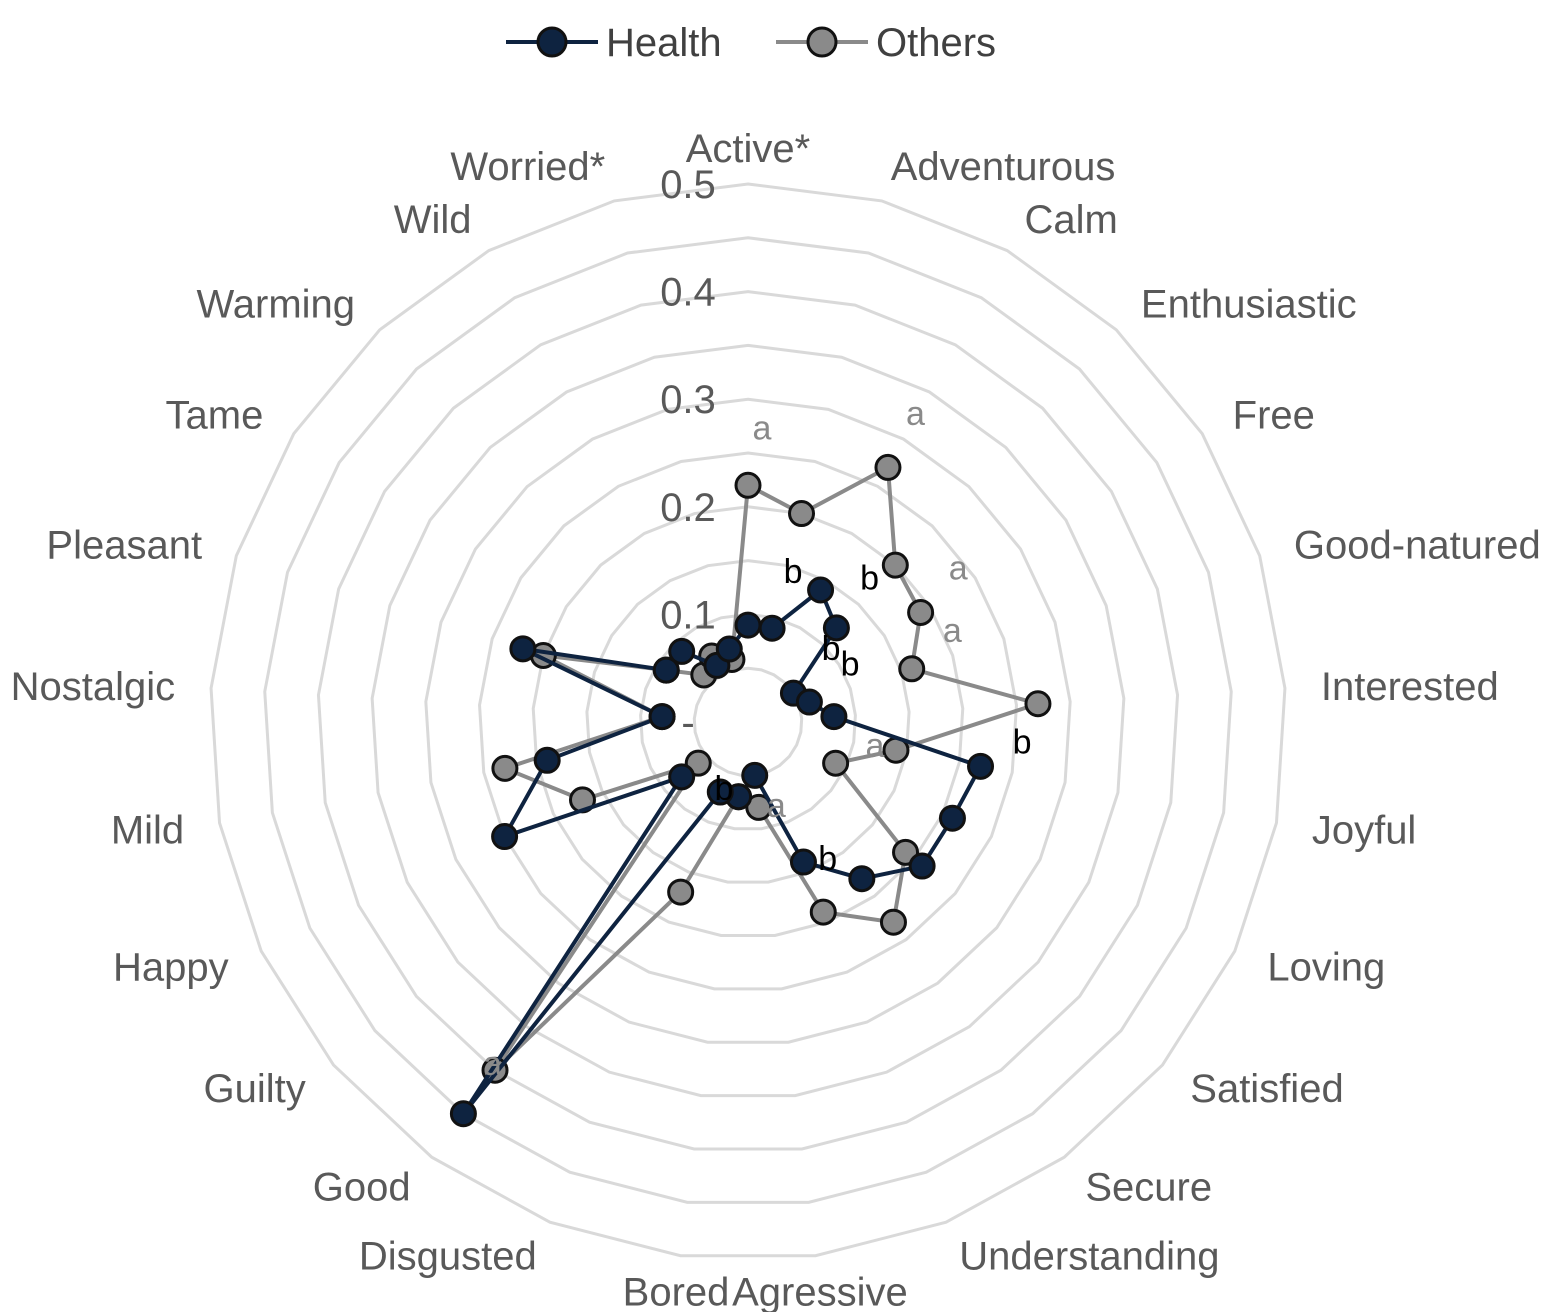  I want to click on category-label: Nostalgic, so click(93, 687).